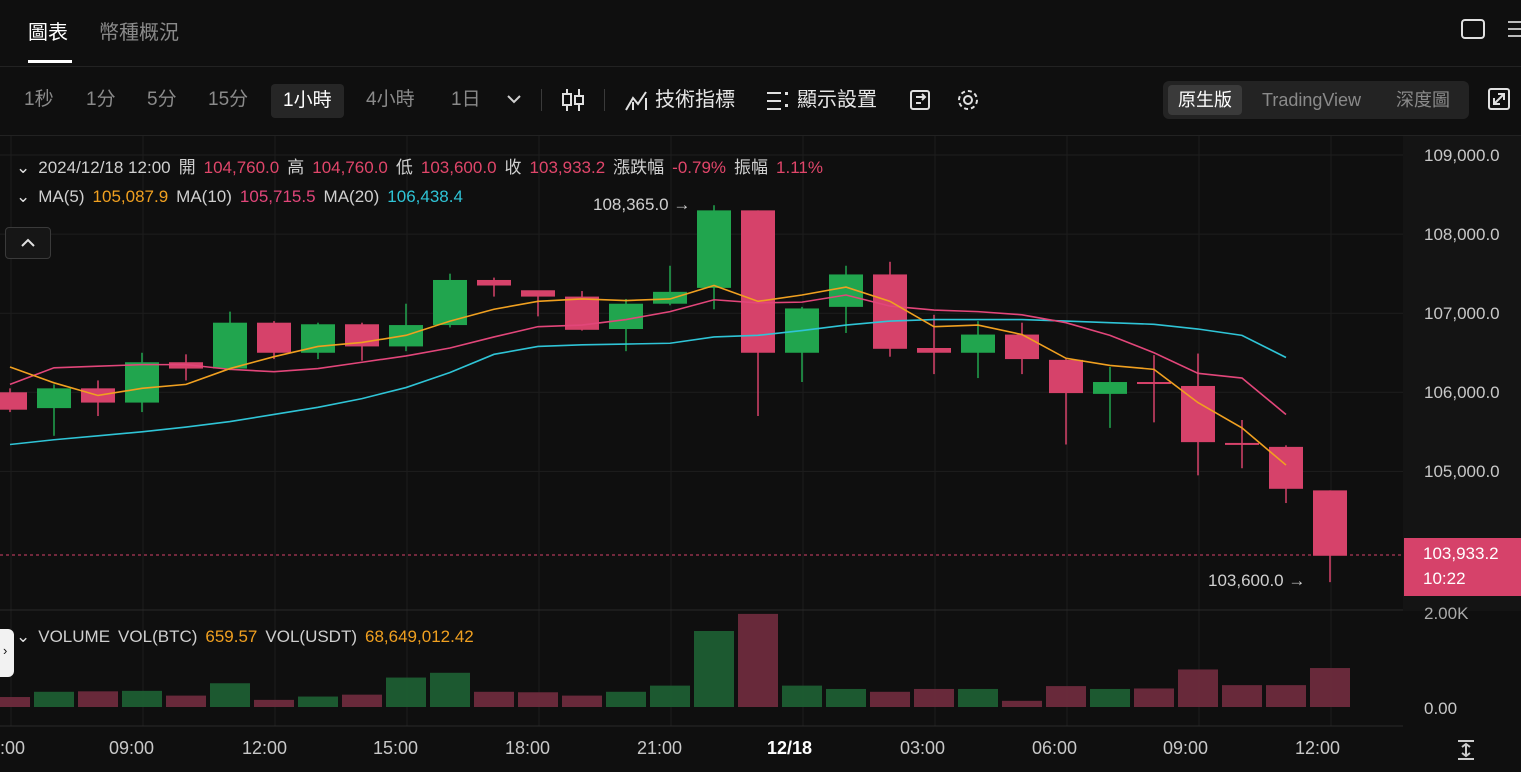 The width and height of the screenshot is (1521, 772). I want to click on open-label: 開, so click(187, 167).